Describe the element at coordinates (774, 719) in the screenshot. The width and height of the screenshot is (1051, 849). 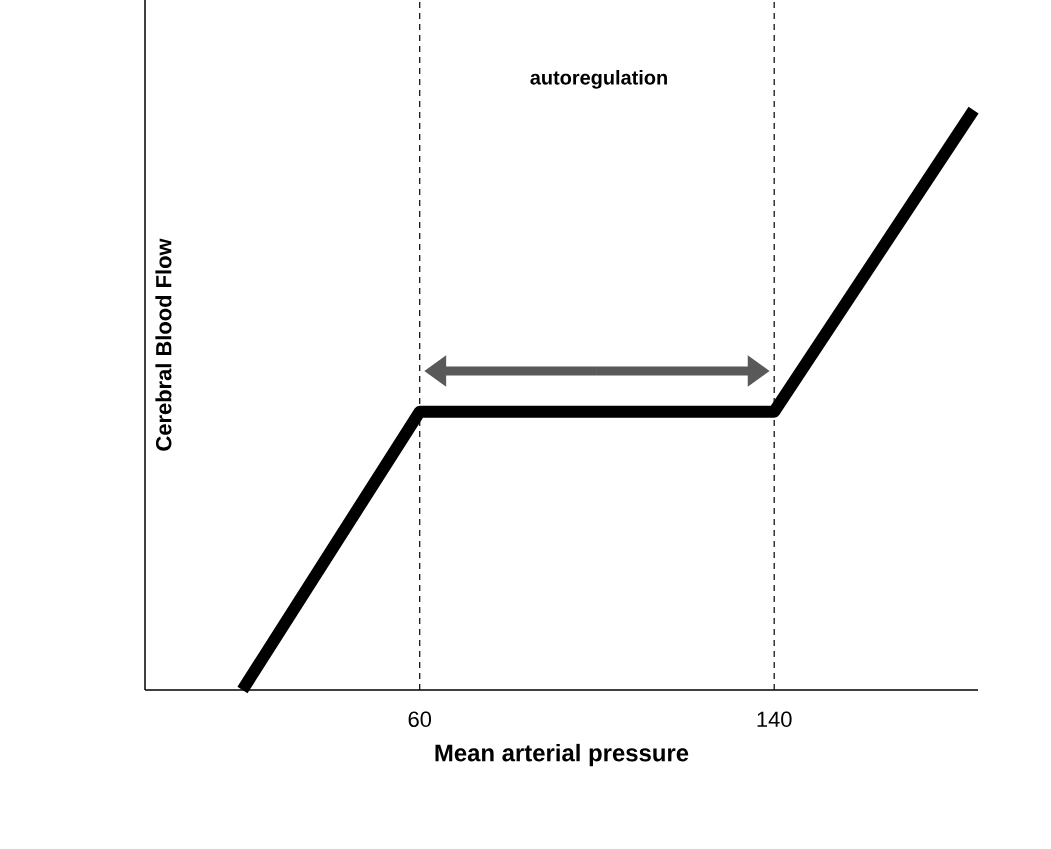
I see `x-tick-label: 140` at that location.